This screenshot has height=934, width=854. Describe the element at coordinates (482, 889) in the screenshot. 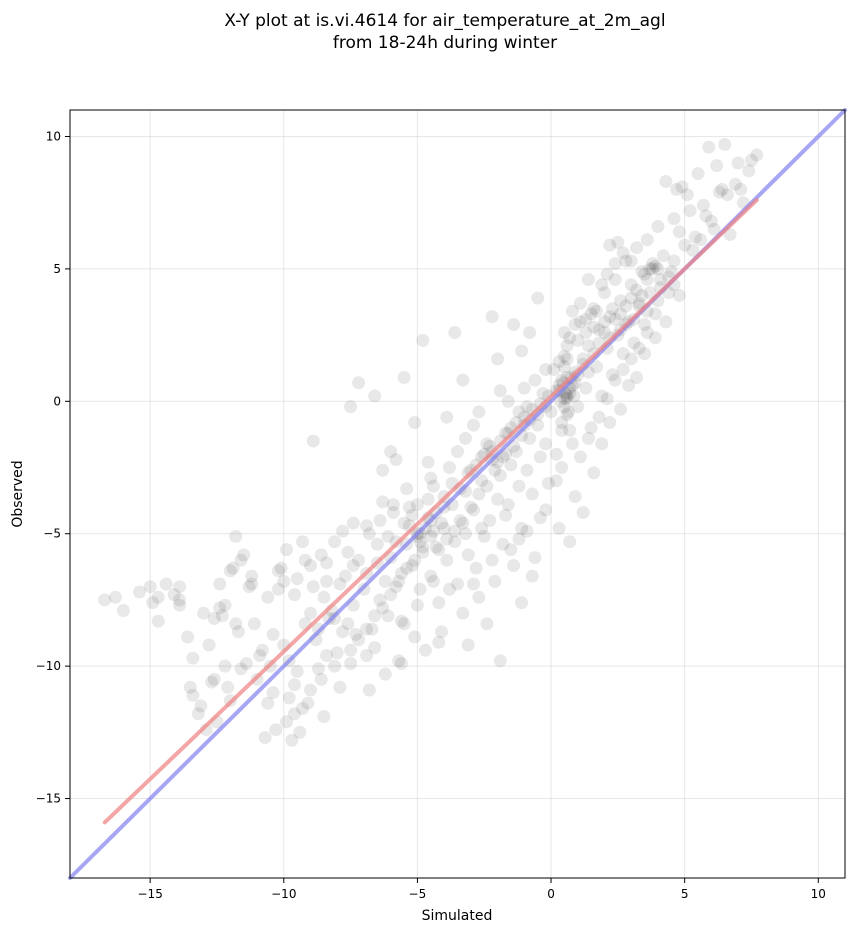

I see `x-axis-ticks: −15 −10 −5 0 5 10` at that location.